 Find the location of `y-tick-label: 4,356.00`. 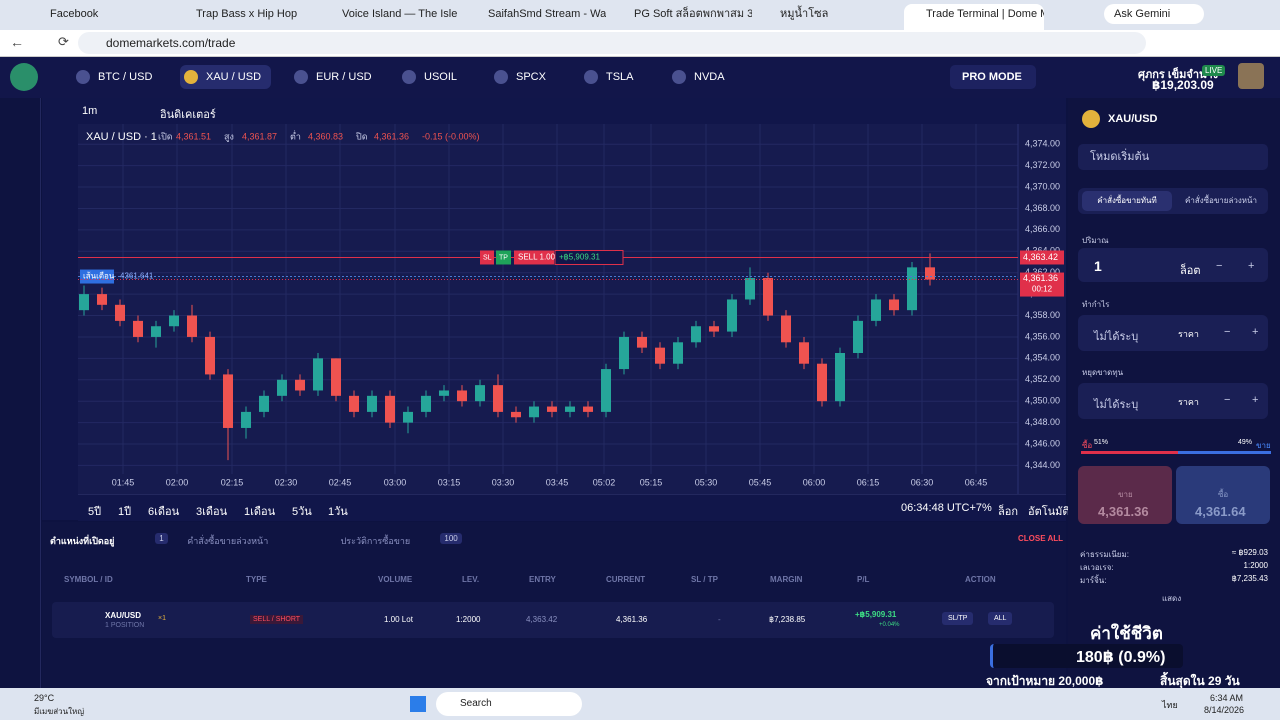

y-tick-label: 4,356.00 is located at coordinates (1042, 336).